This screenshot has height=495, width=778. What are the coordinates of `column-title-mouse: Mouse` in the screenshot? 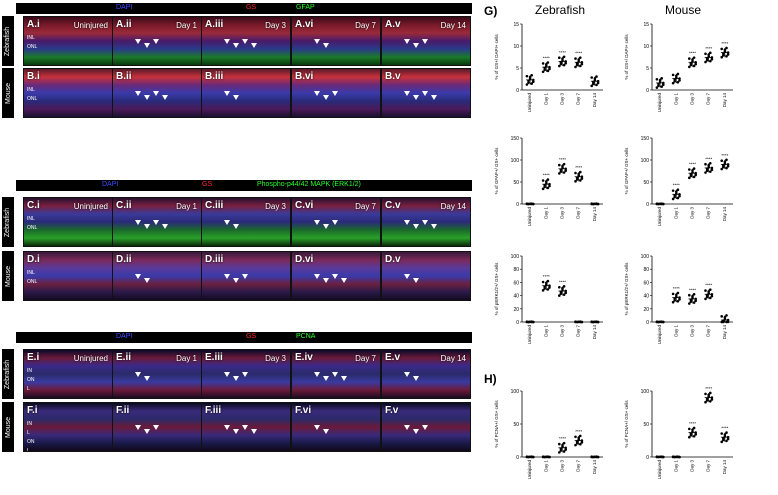 It's located at (683, 10).